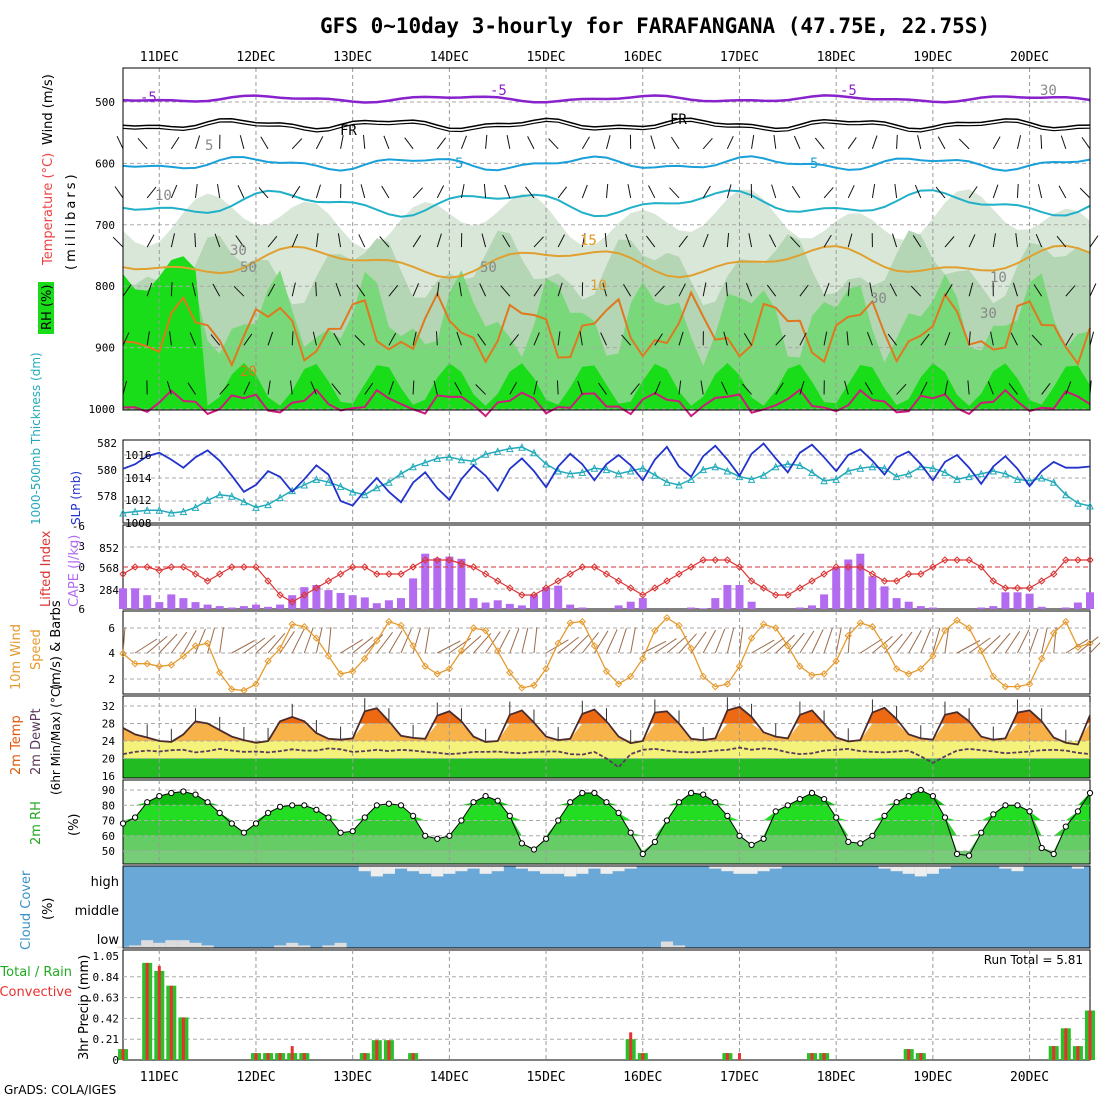  What do you see at coordinates (606, 425) in the screenshot?
I see `below-surface-mask` at bounding box center [606, 425].